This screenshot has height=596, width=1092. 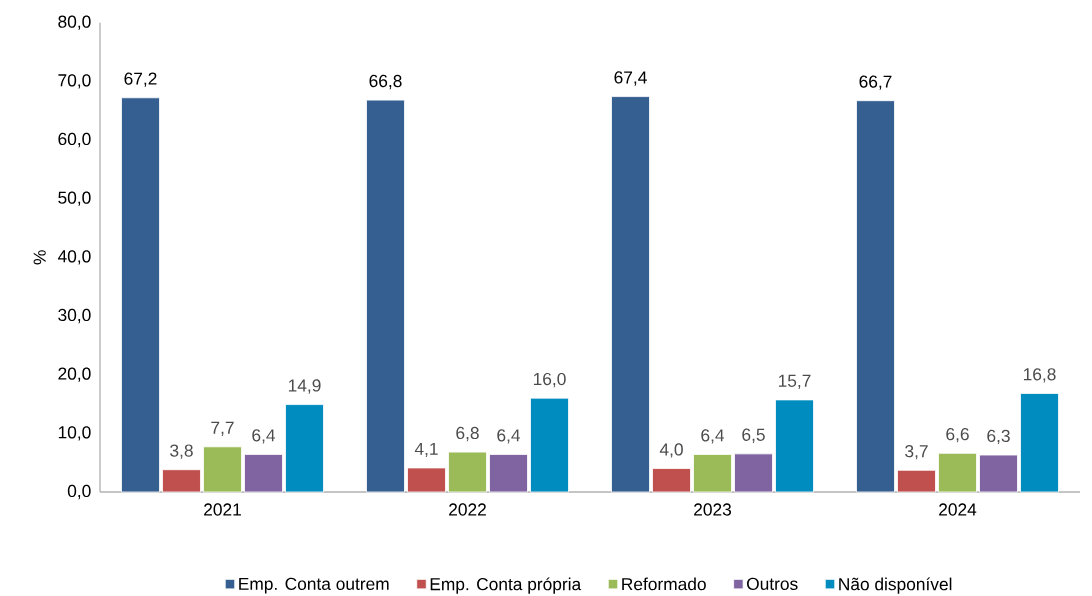 I want to click on legend-label: Reformado, so click(x=664, y=584).